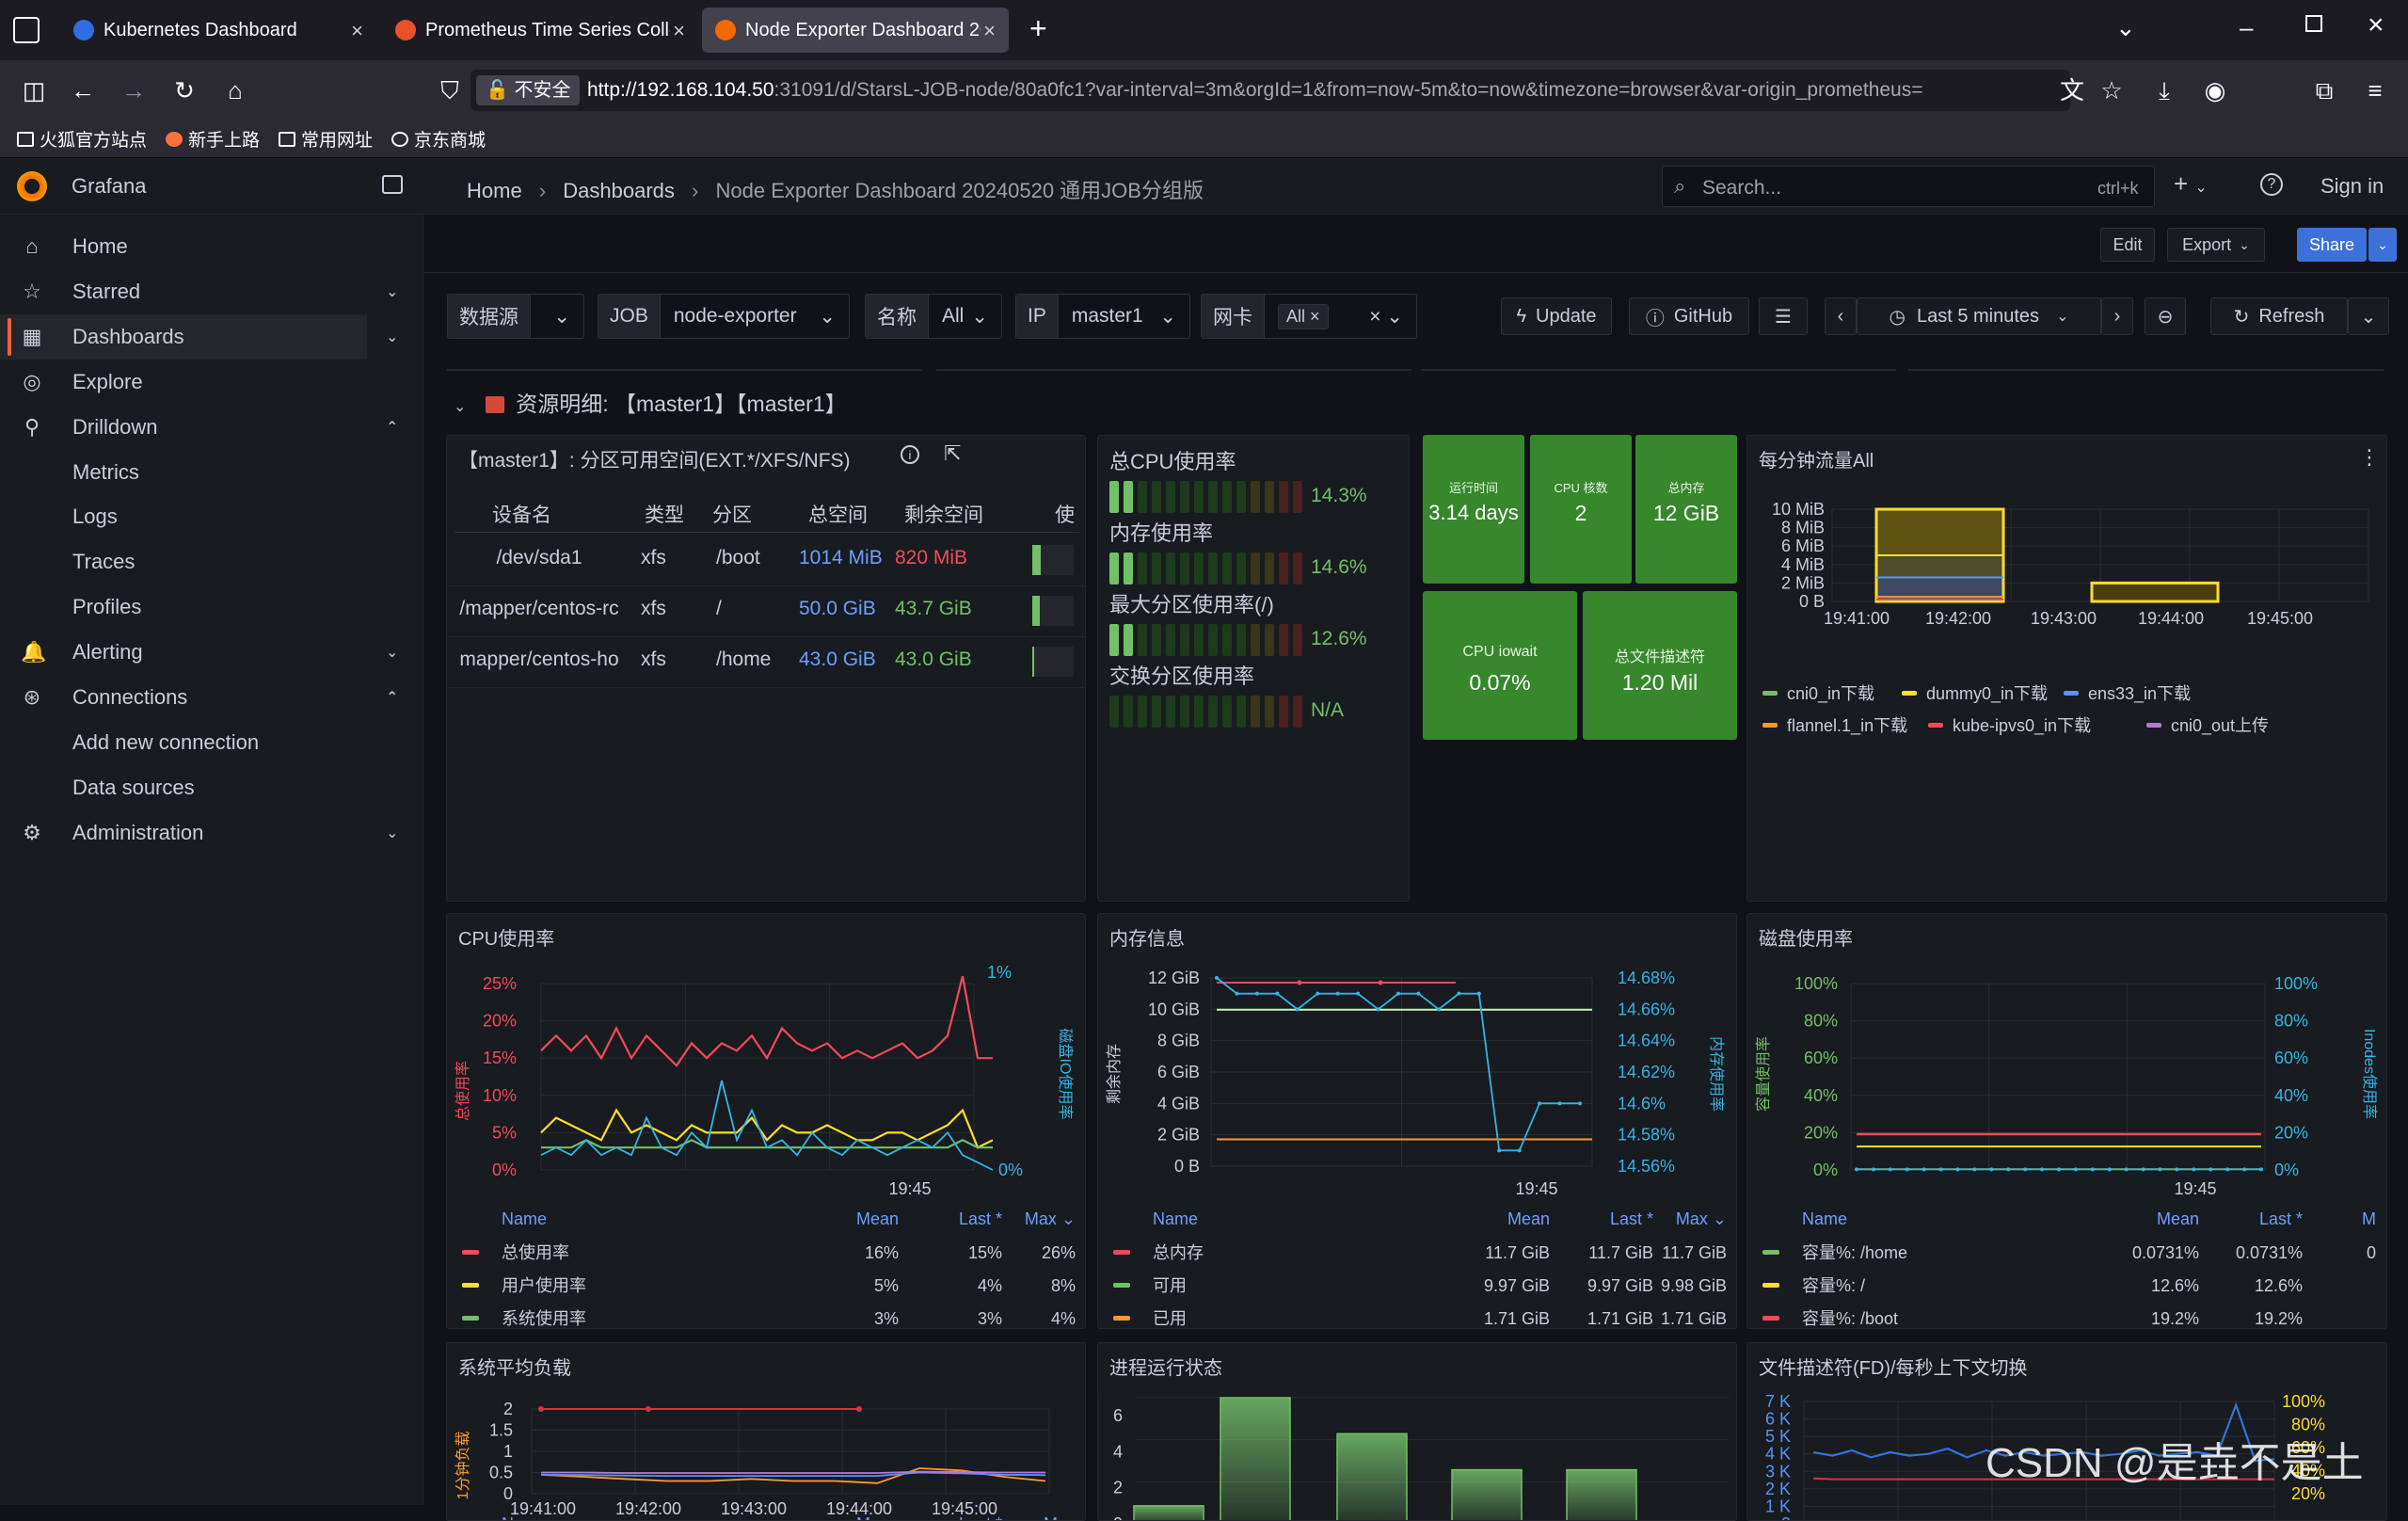 This screenshot has width=2408, height=1521. I want to click on stat-tile: 运行时间 3.14 days, so click(1473, 509).